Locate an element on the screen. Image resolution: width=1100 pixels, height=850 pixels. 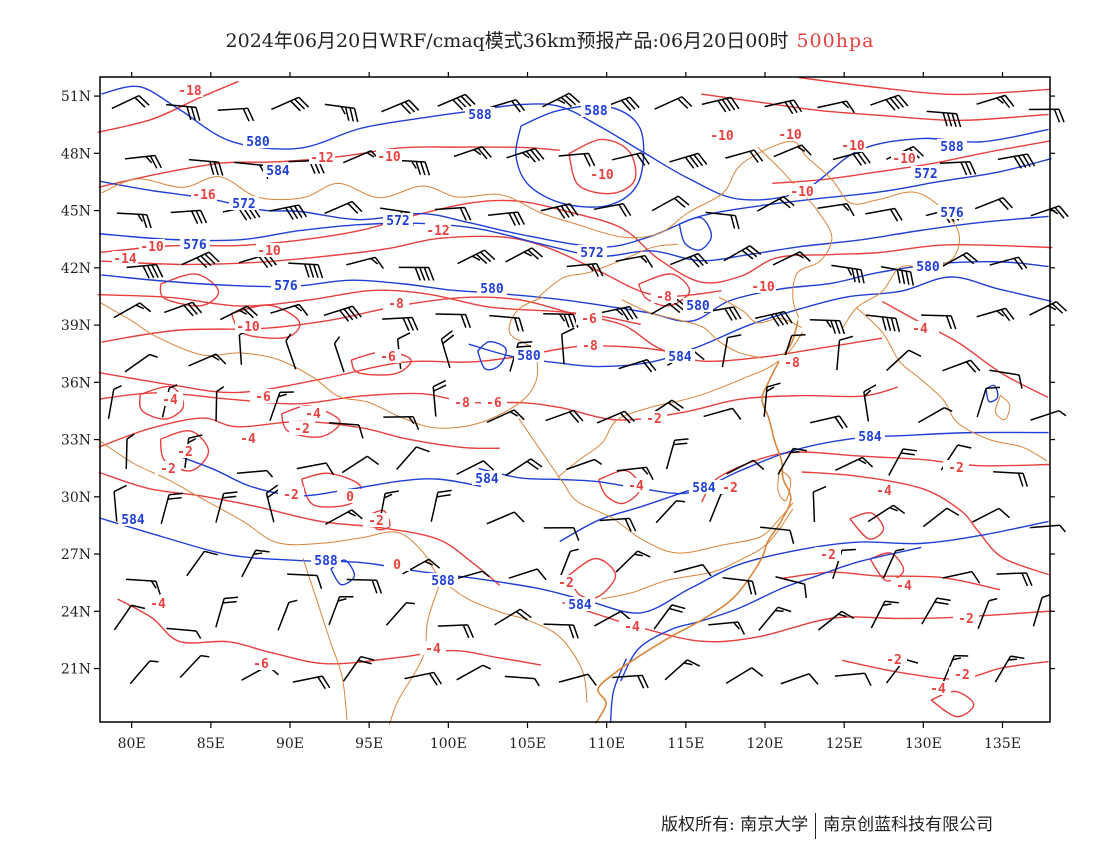
lon-label: 130E is located at coordinates (923, 744).